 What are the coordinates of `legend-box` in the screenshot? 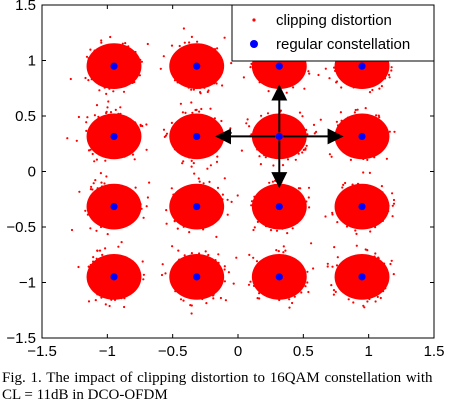 It's located at (333, 33).